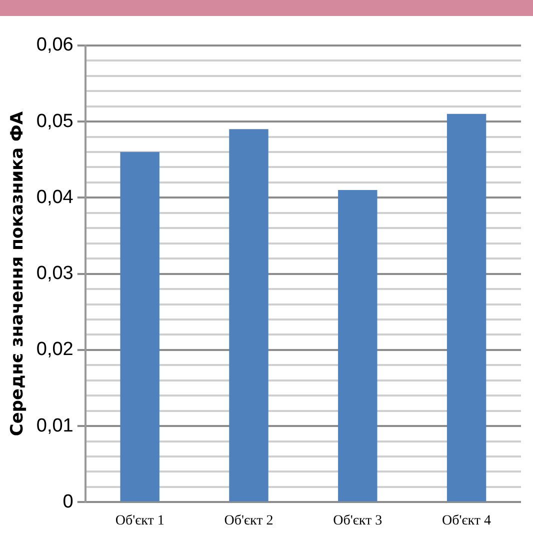 This screenshot has height=543, width=533. What do you see at coordinates (68, 501) in the screenshot?
I see `y-tick-label: 0` at bounding box center [68, 501].